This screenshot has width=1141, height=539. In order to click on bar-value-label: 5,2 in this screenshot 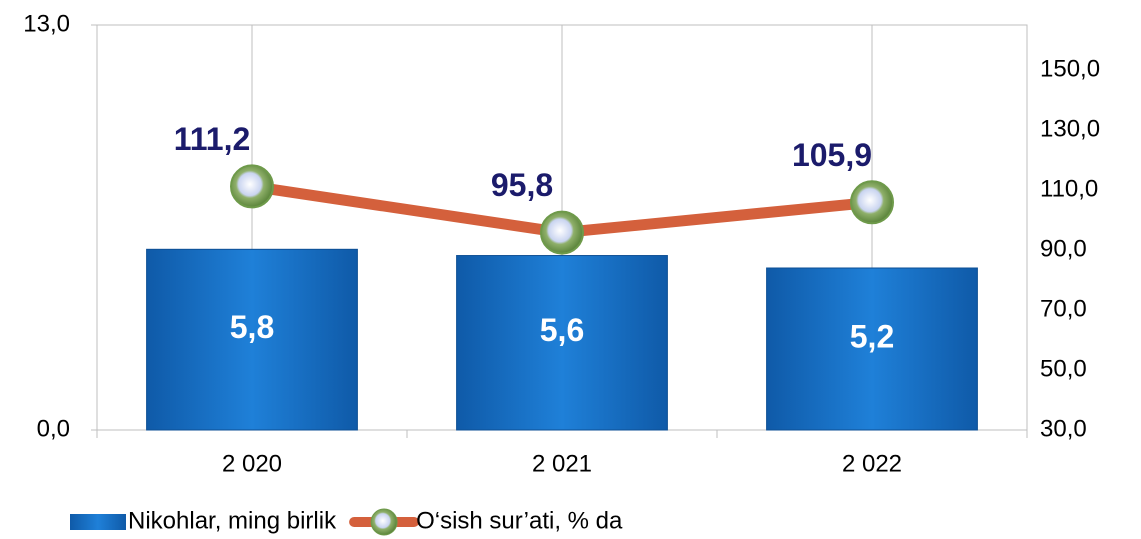, I will do `click(872, 336)`.